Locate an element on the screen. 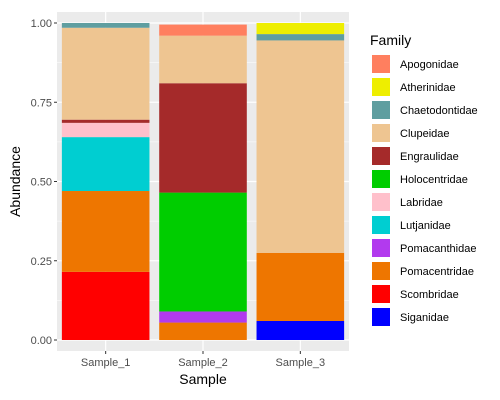 The image size is (500, 400). y-axis: 0.00 0.25 0.50 0.75 1.00 is located at coordinates (44, 182).